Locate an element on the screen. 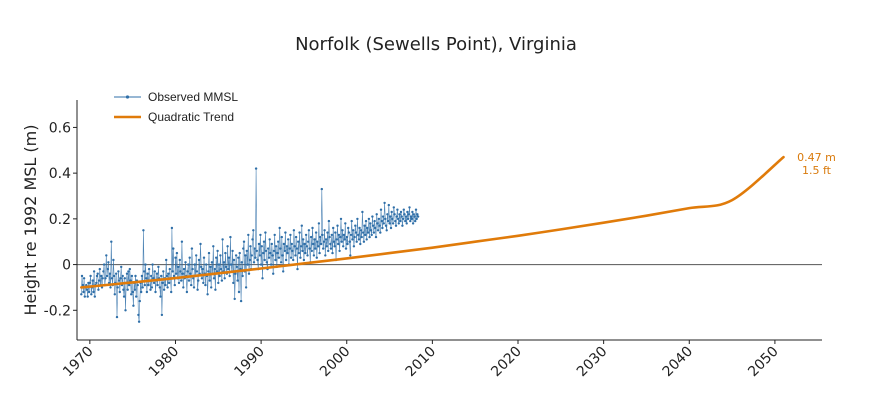 Image resolution: width=871 pixels, height=419 pixels. observed-mmsl-series is located at coordinates (250, 245).